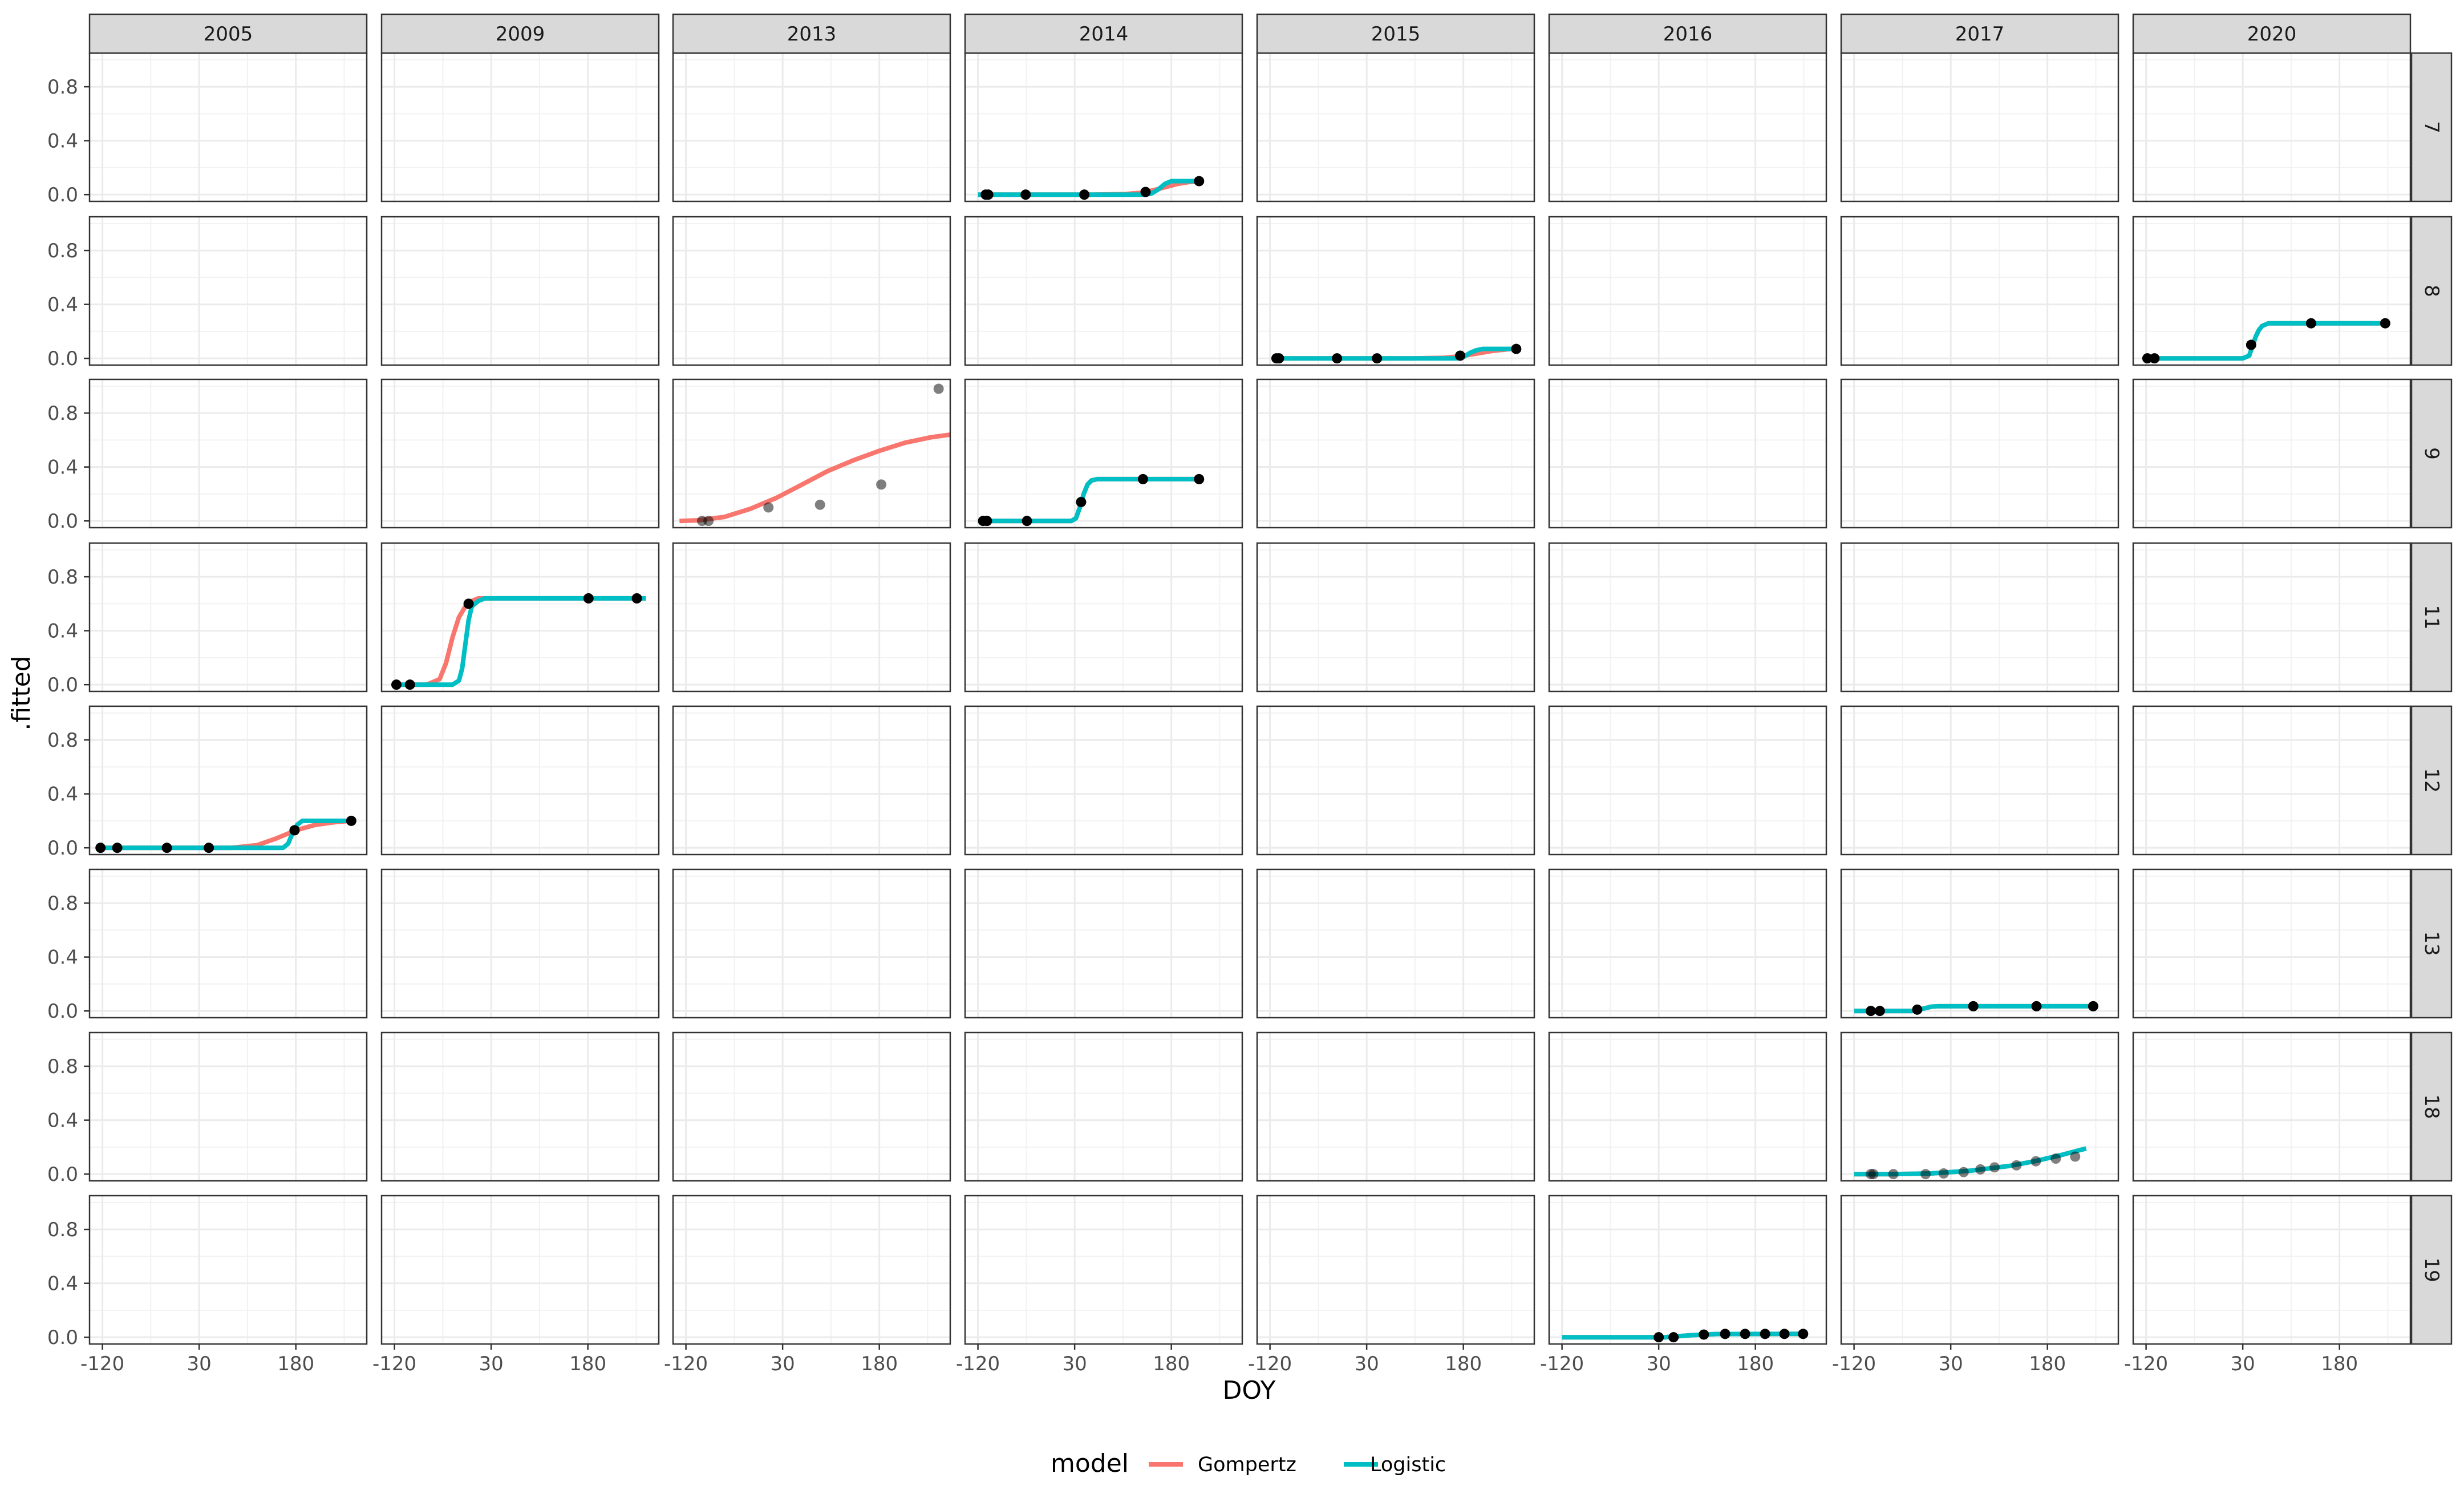 This screenshot has height=1510, width=2464. I want to click on strip-label-top: 2005, so click(229, 34).